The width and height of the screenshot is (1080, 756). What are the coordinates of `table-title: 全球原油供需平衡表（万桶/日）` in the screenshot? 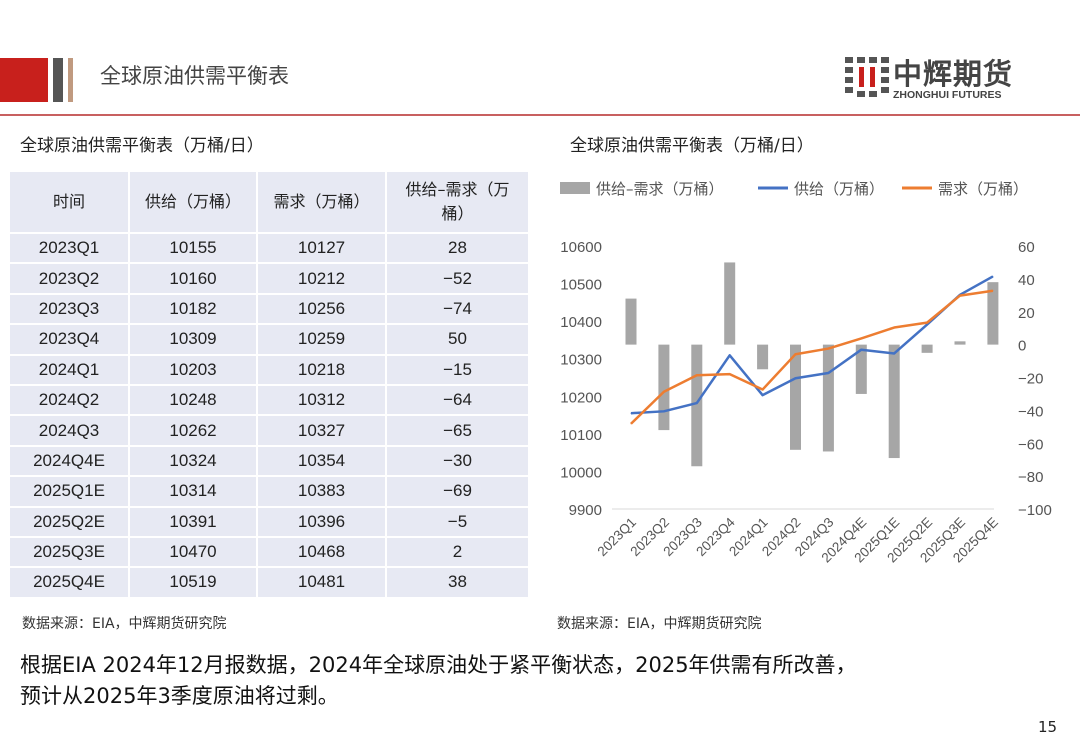 It's located at (142, 146).